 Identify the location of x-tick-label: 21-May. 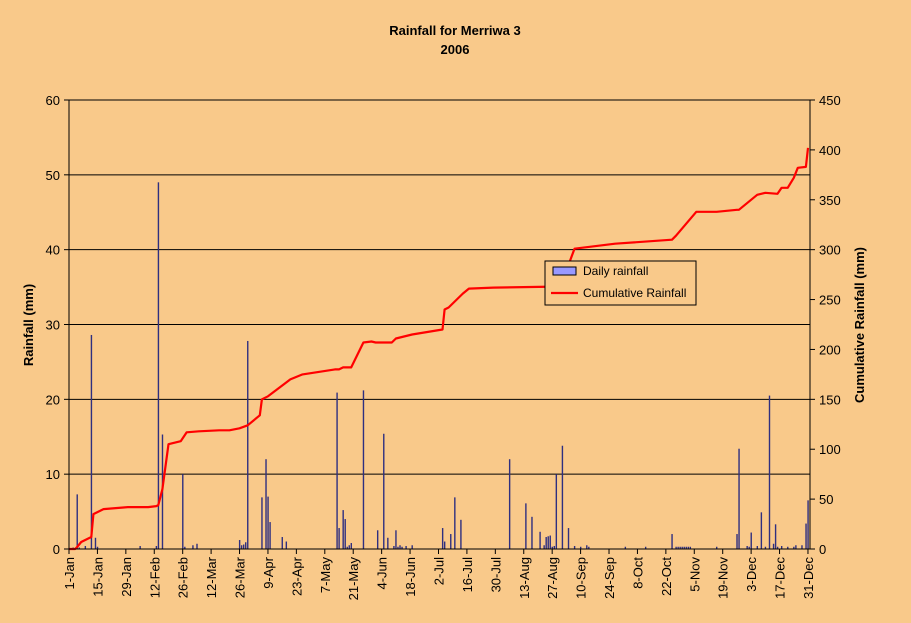
(353, 579).